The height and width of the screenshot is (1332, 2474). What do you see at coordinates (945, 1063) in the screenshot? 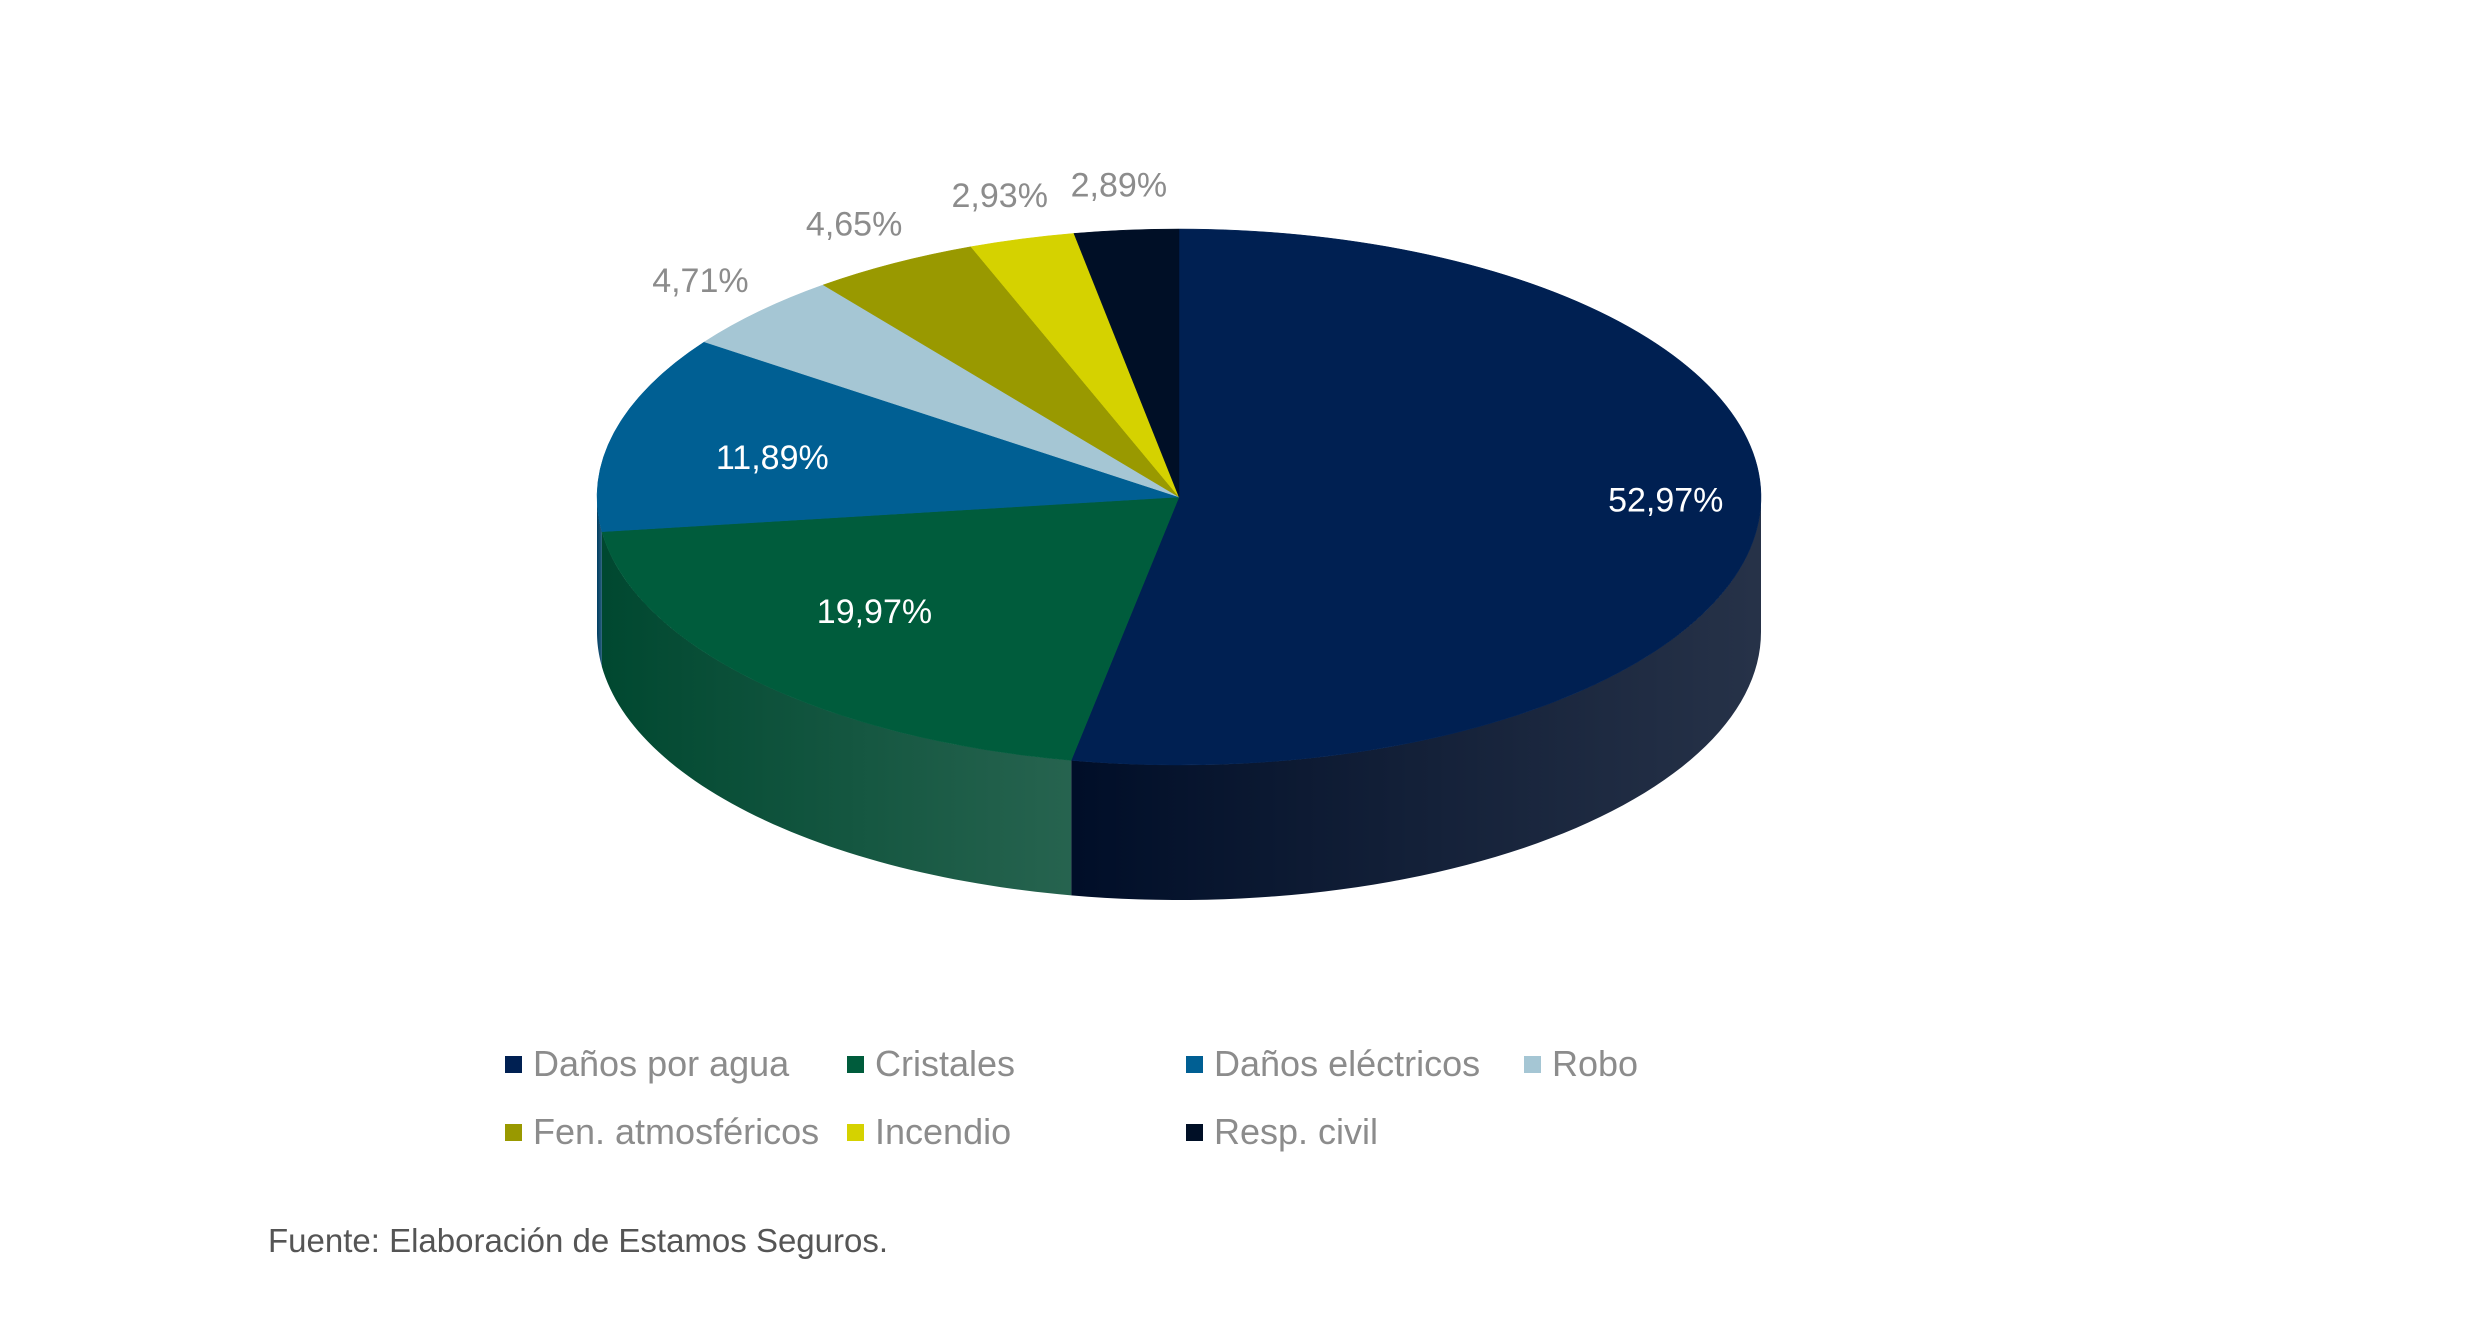
I see `legend-label: Cristales` at bounding box center [945, 1063].